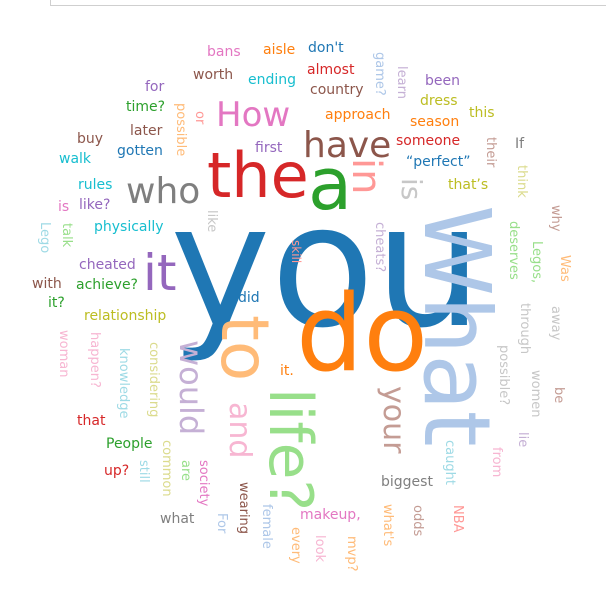 This screenshot has height=590, width=606. I want to click on word-11: in, so click(366, 176).